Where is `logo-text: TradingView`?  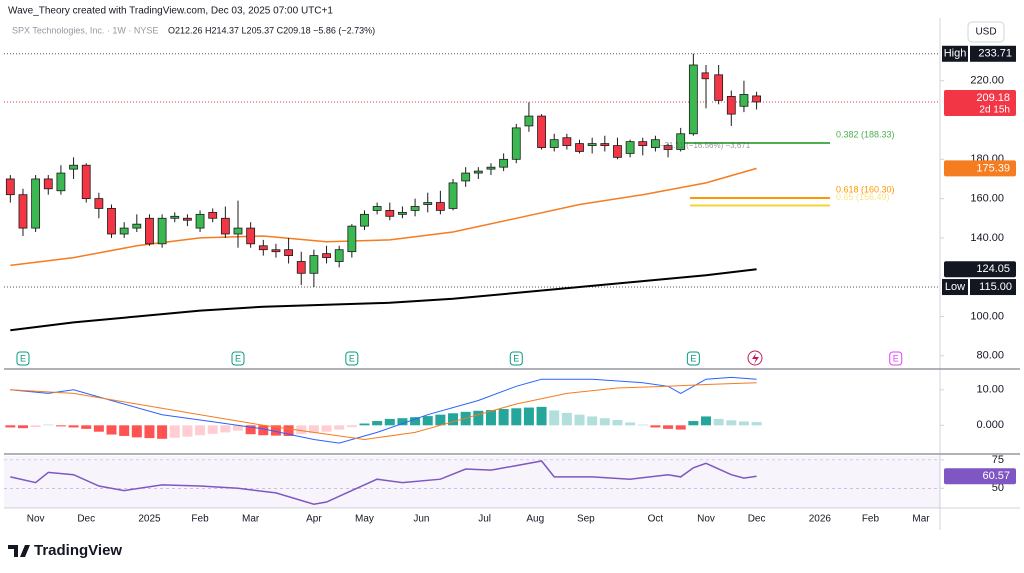
logo-text: TradingView is located at coordinates (78, 550).